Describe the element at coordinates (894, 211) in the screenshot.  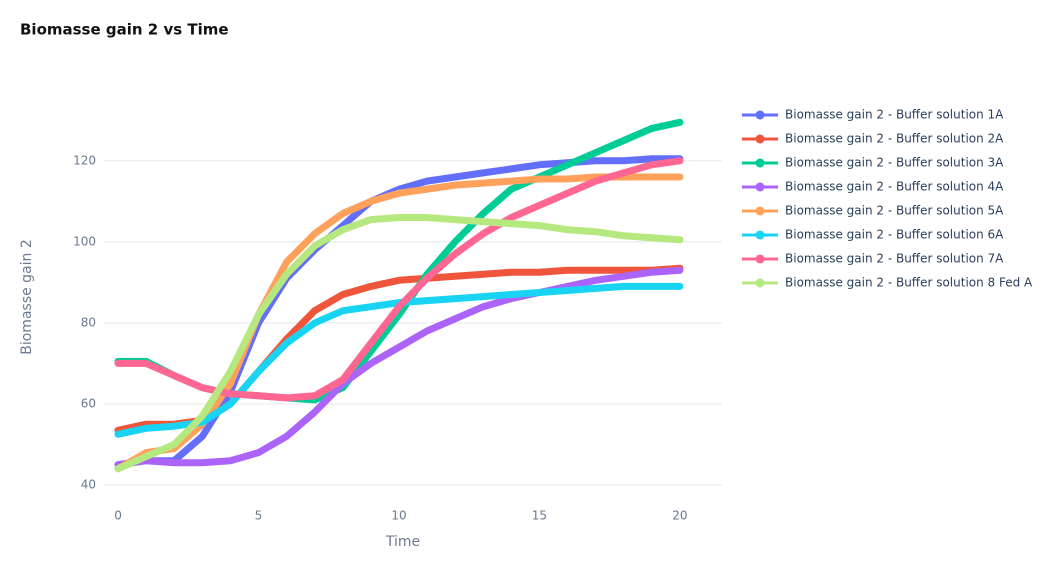
I see `legend-label: Biomasse gain 2 - Buffer solution 5A` at that location.